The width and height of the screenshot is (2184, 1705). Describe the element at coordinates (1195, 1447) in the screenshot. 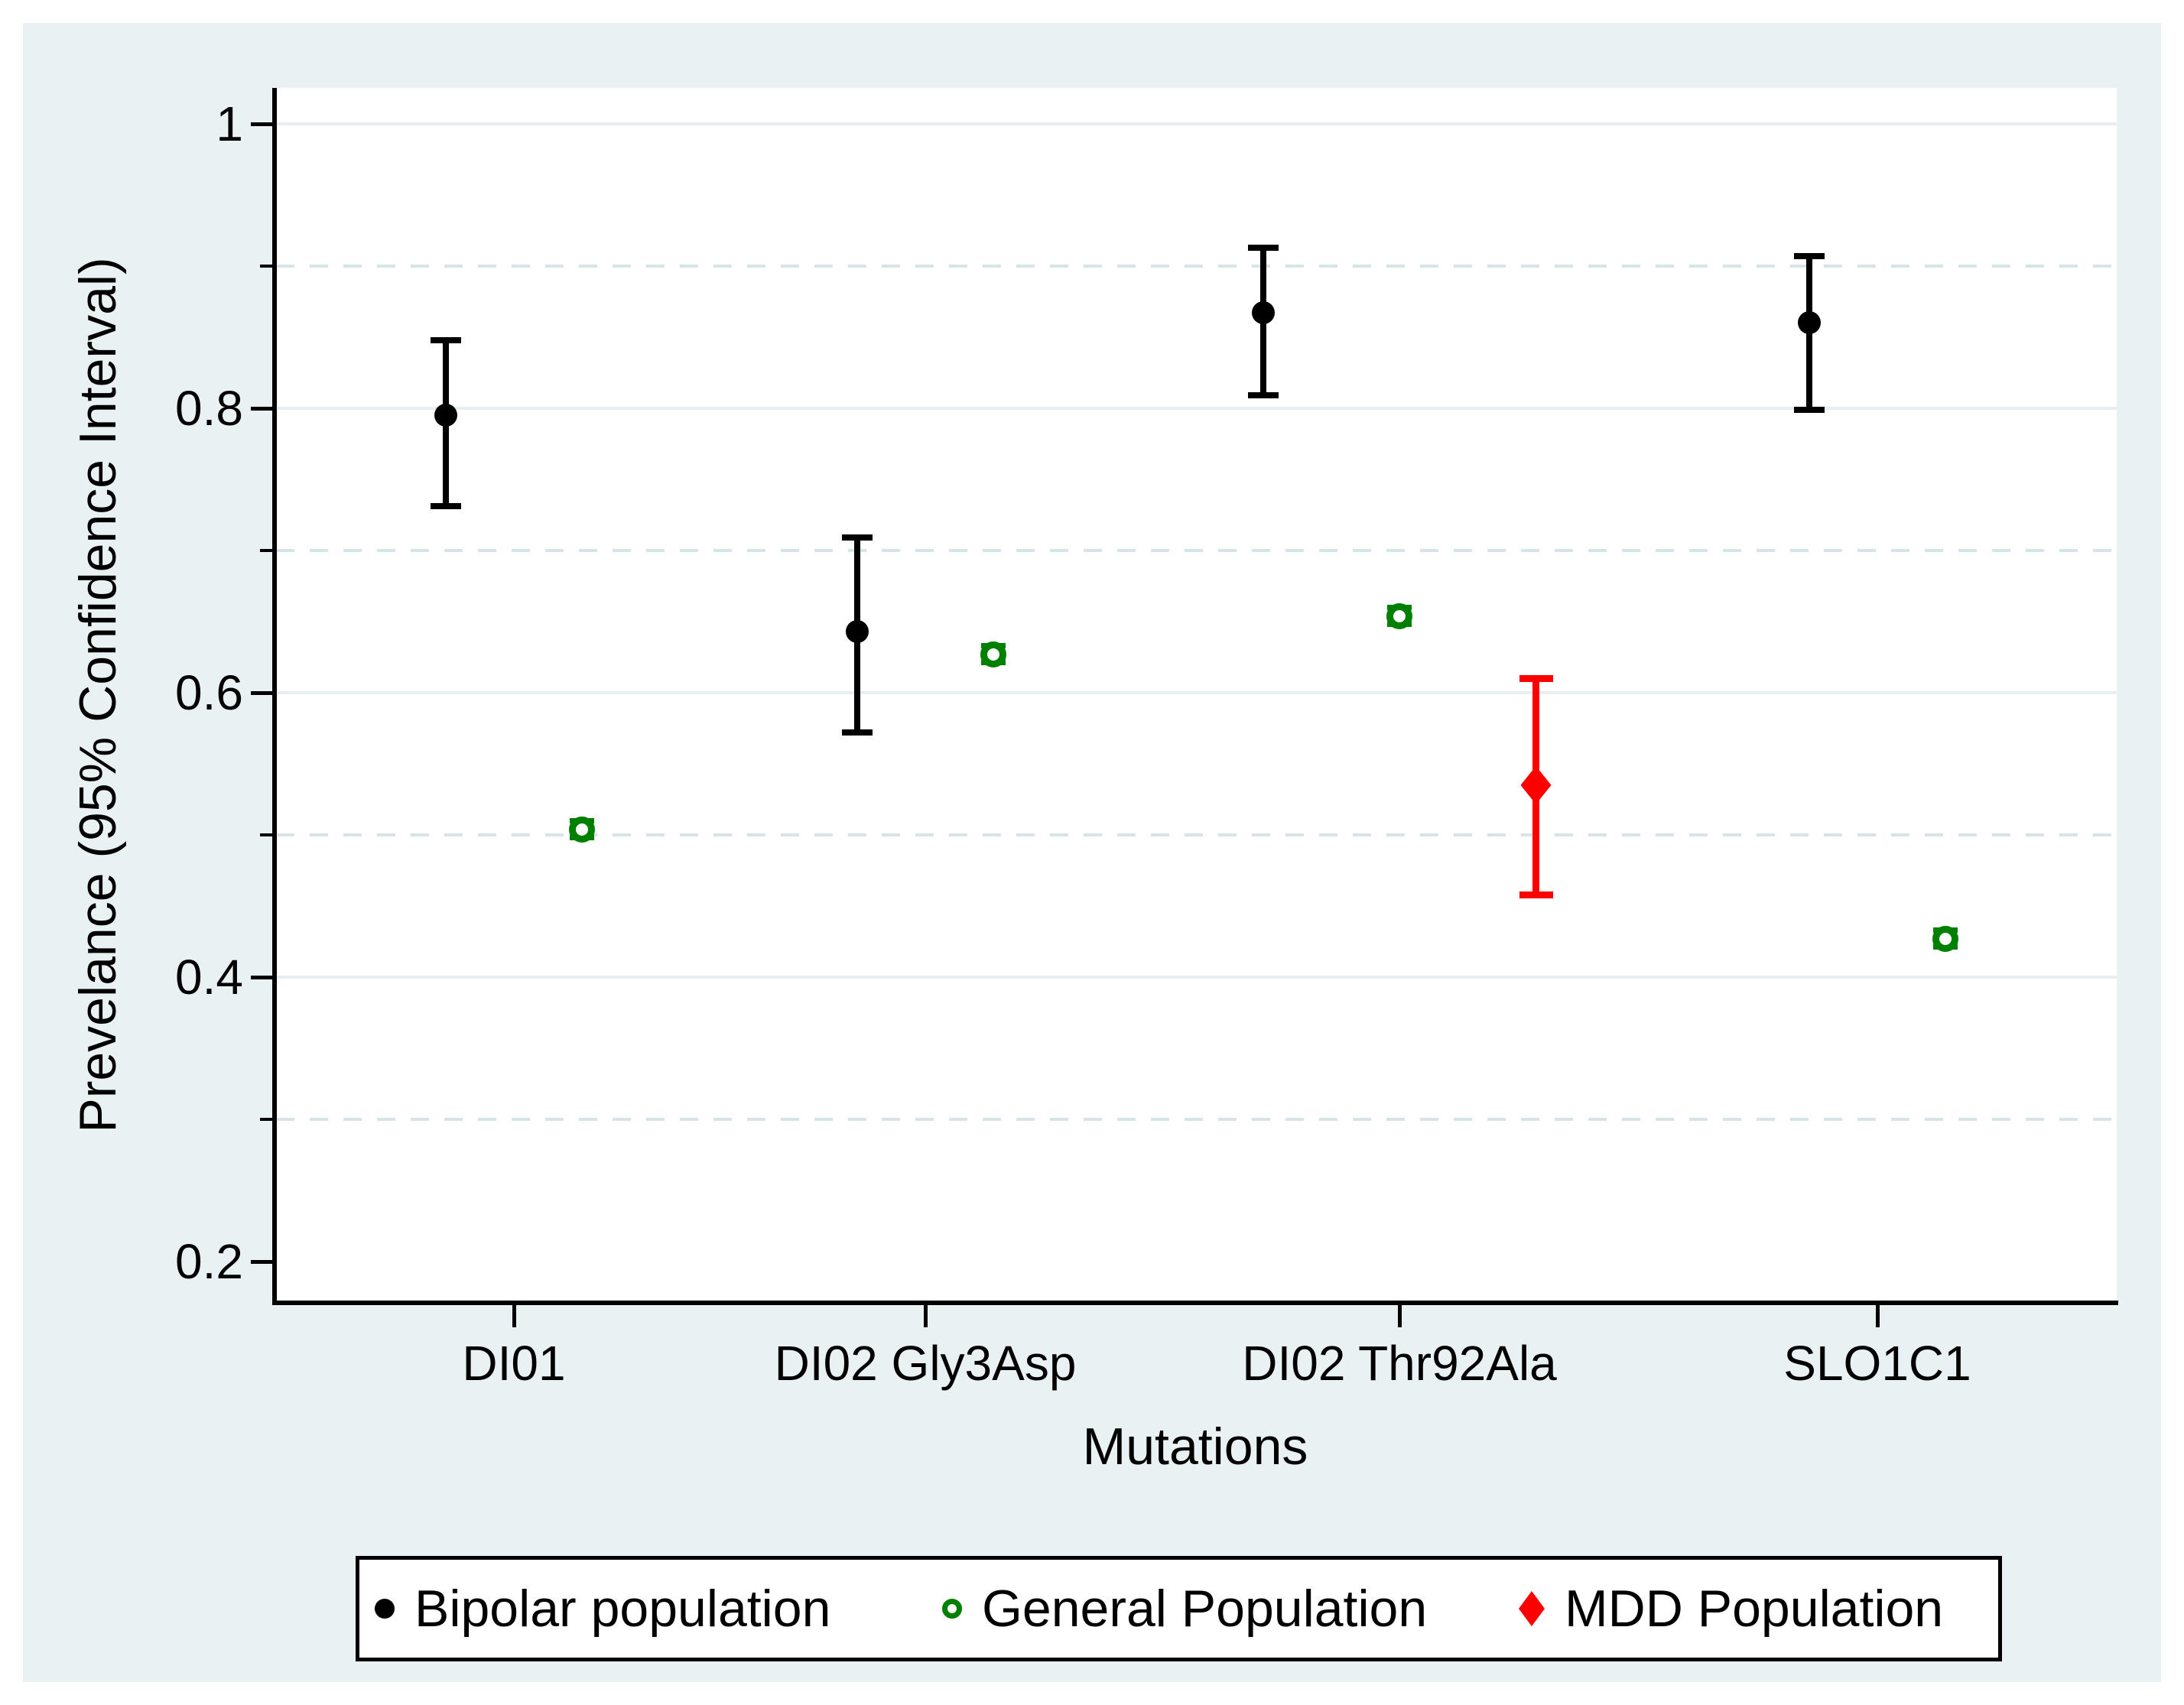

I see `x-axis-title: Mutations` at that location.